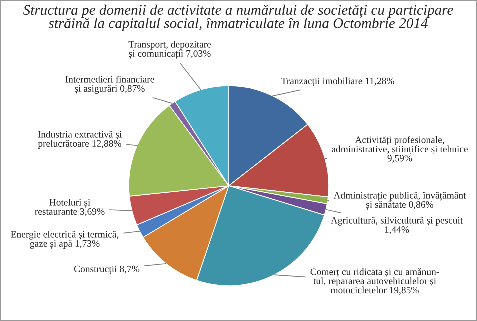 This screenshot has height=321, width=477. I want to click on slice-label: Hoteluri și restaurante 3,69%, so click(70, 207).